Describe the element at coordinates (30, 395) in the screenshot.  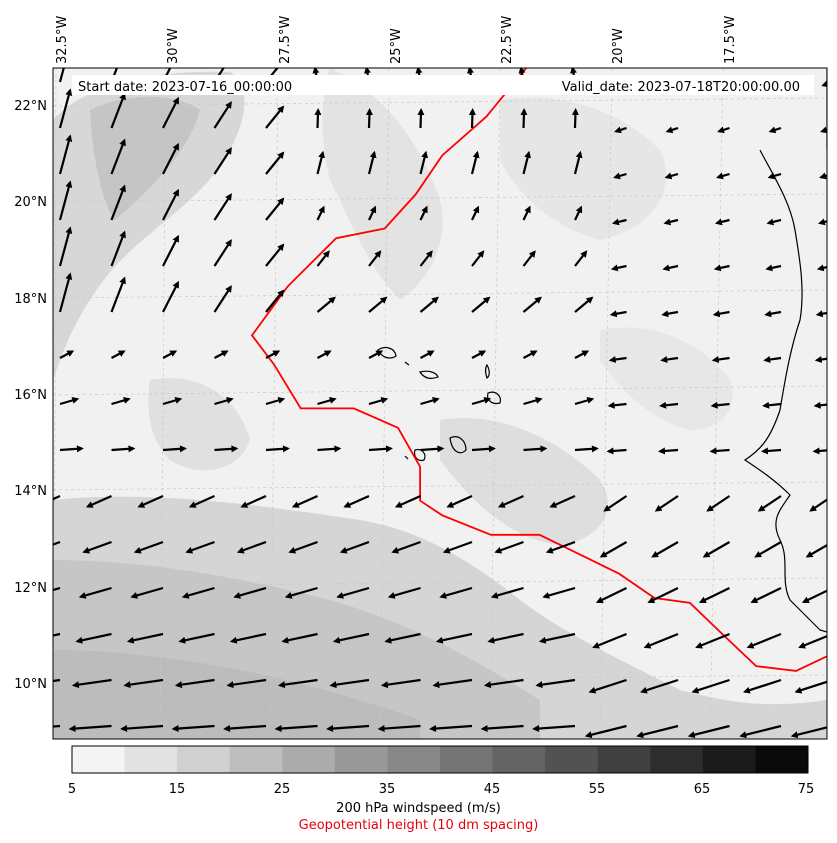
I see `latitude-labels: 22°N 20°N 18°N 16°N 14°N 12°N 10°N` at that location.